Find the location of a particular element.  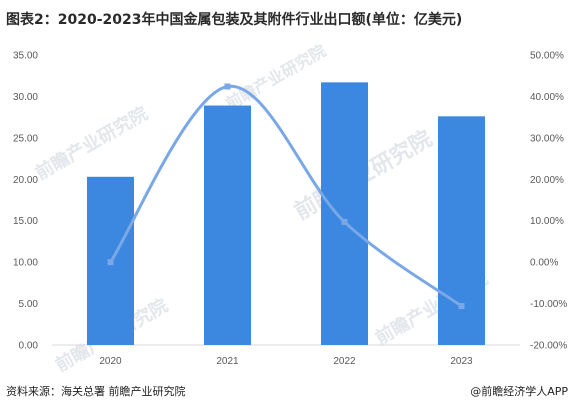

y-left-tick-label: 0.00 is located at coordinates (29, 346).